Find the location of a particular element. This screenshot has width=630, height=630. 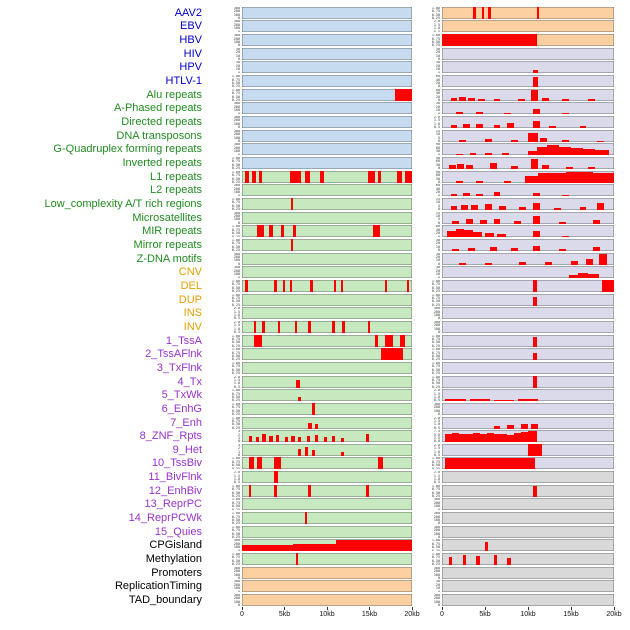

track-row: TAD_boundary 300 200 100 0 300 200 100 0 is located at coordinates (315, 600).